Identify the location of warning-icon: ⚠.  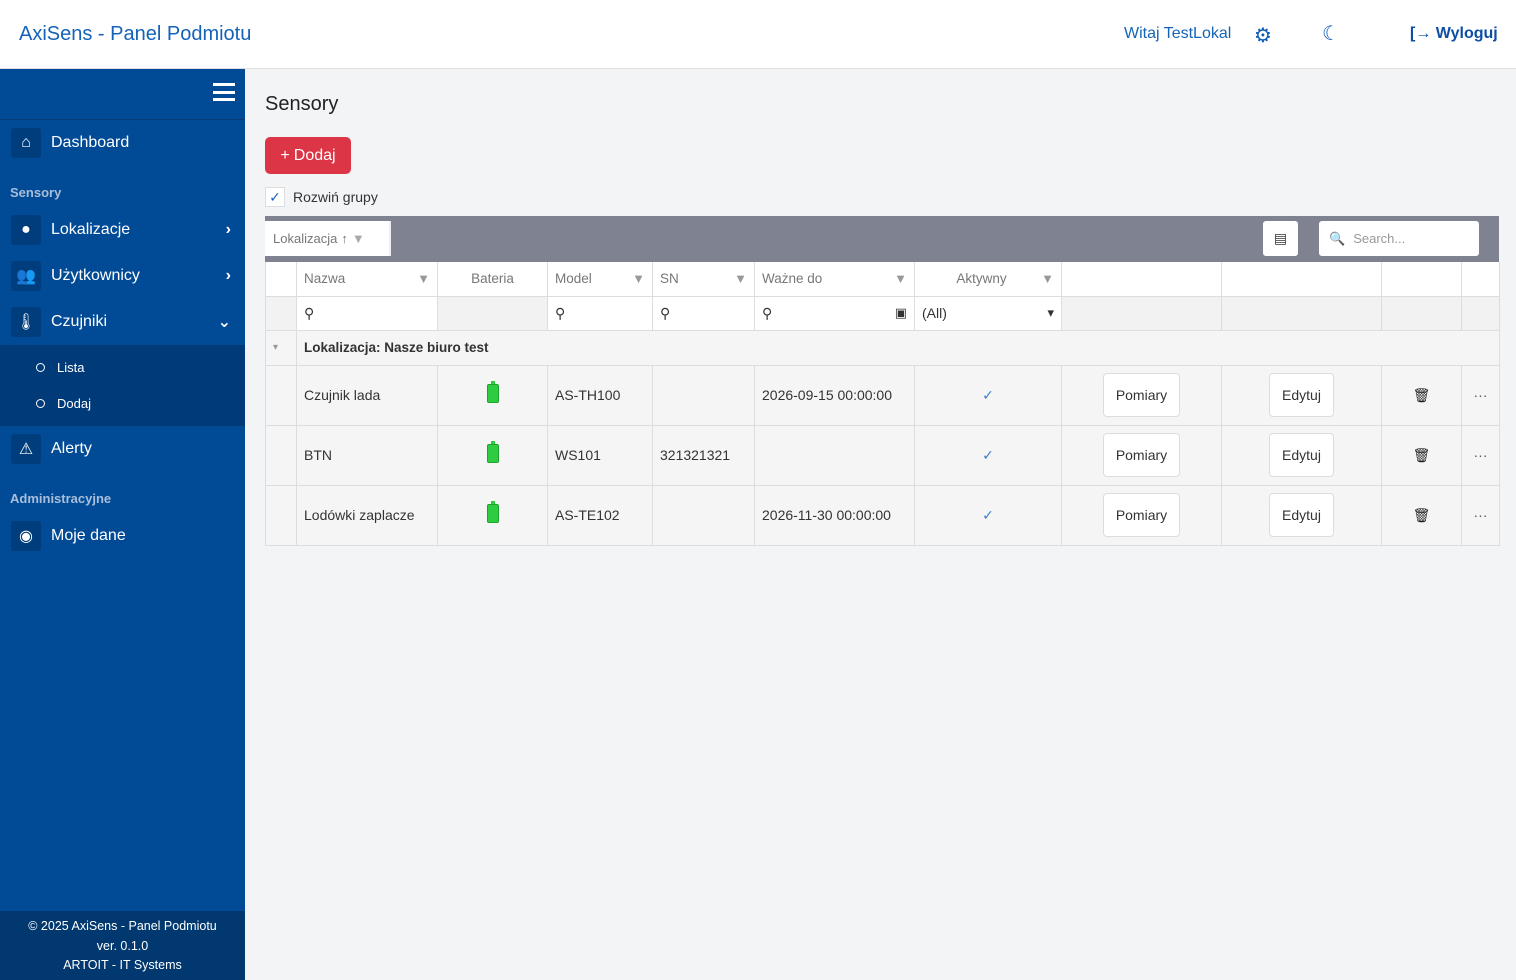
(26, 449).